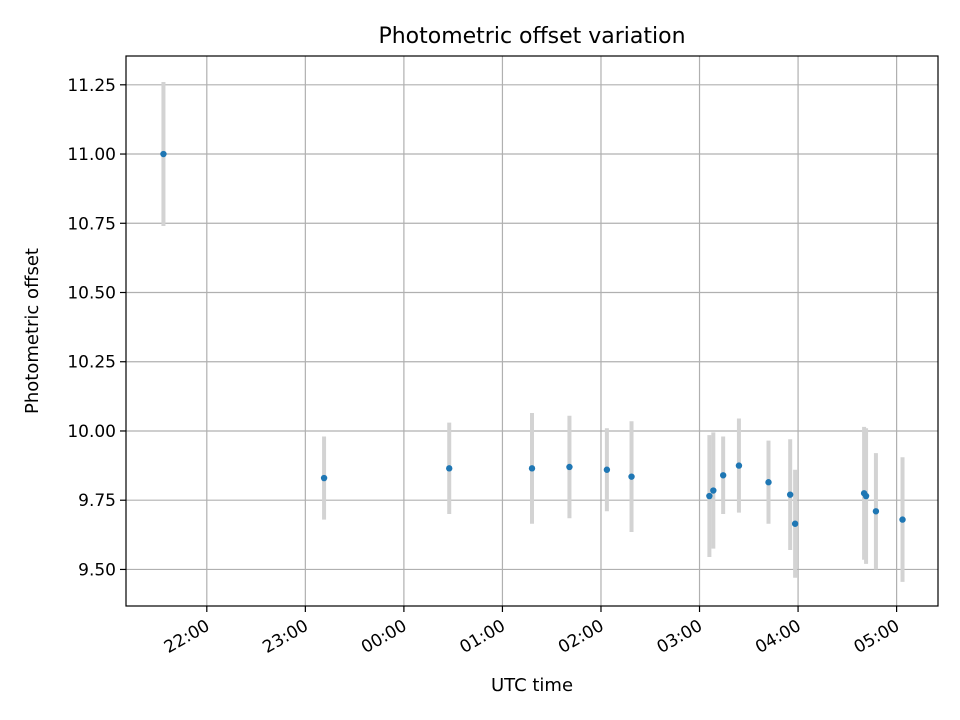 This screenshot has width=960, height=720. I want to click on x-axis-label: UTC time, so click(532, 685).